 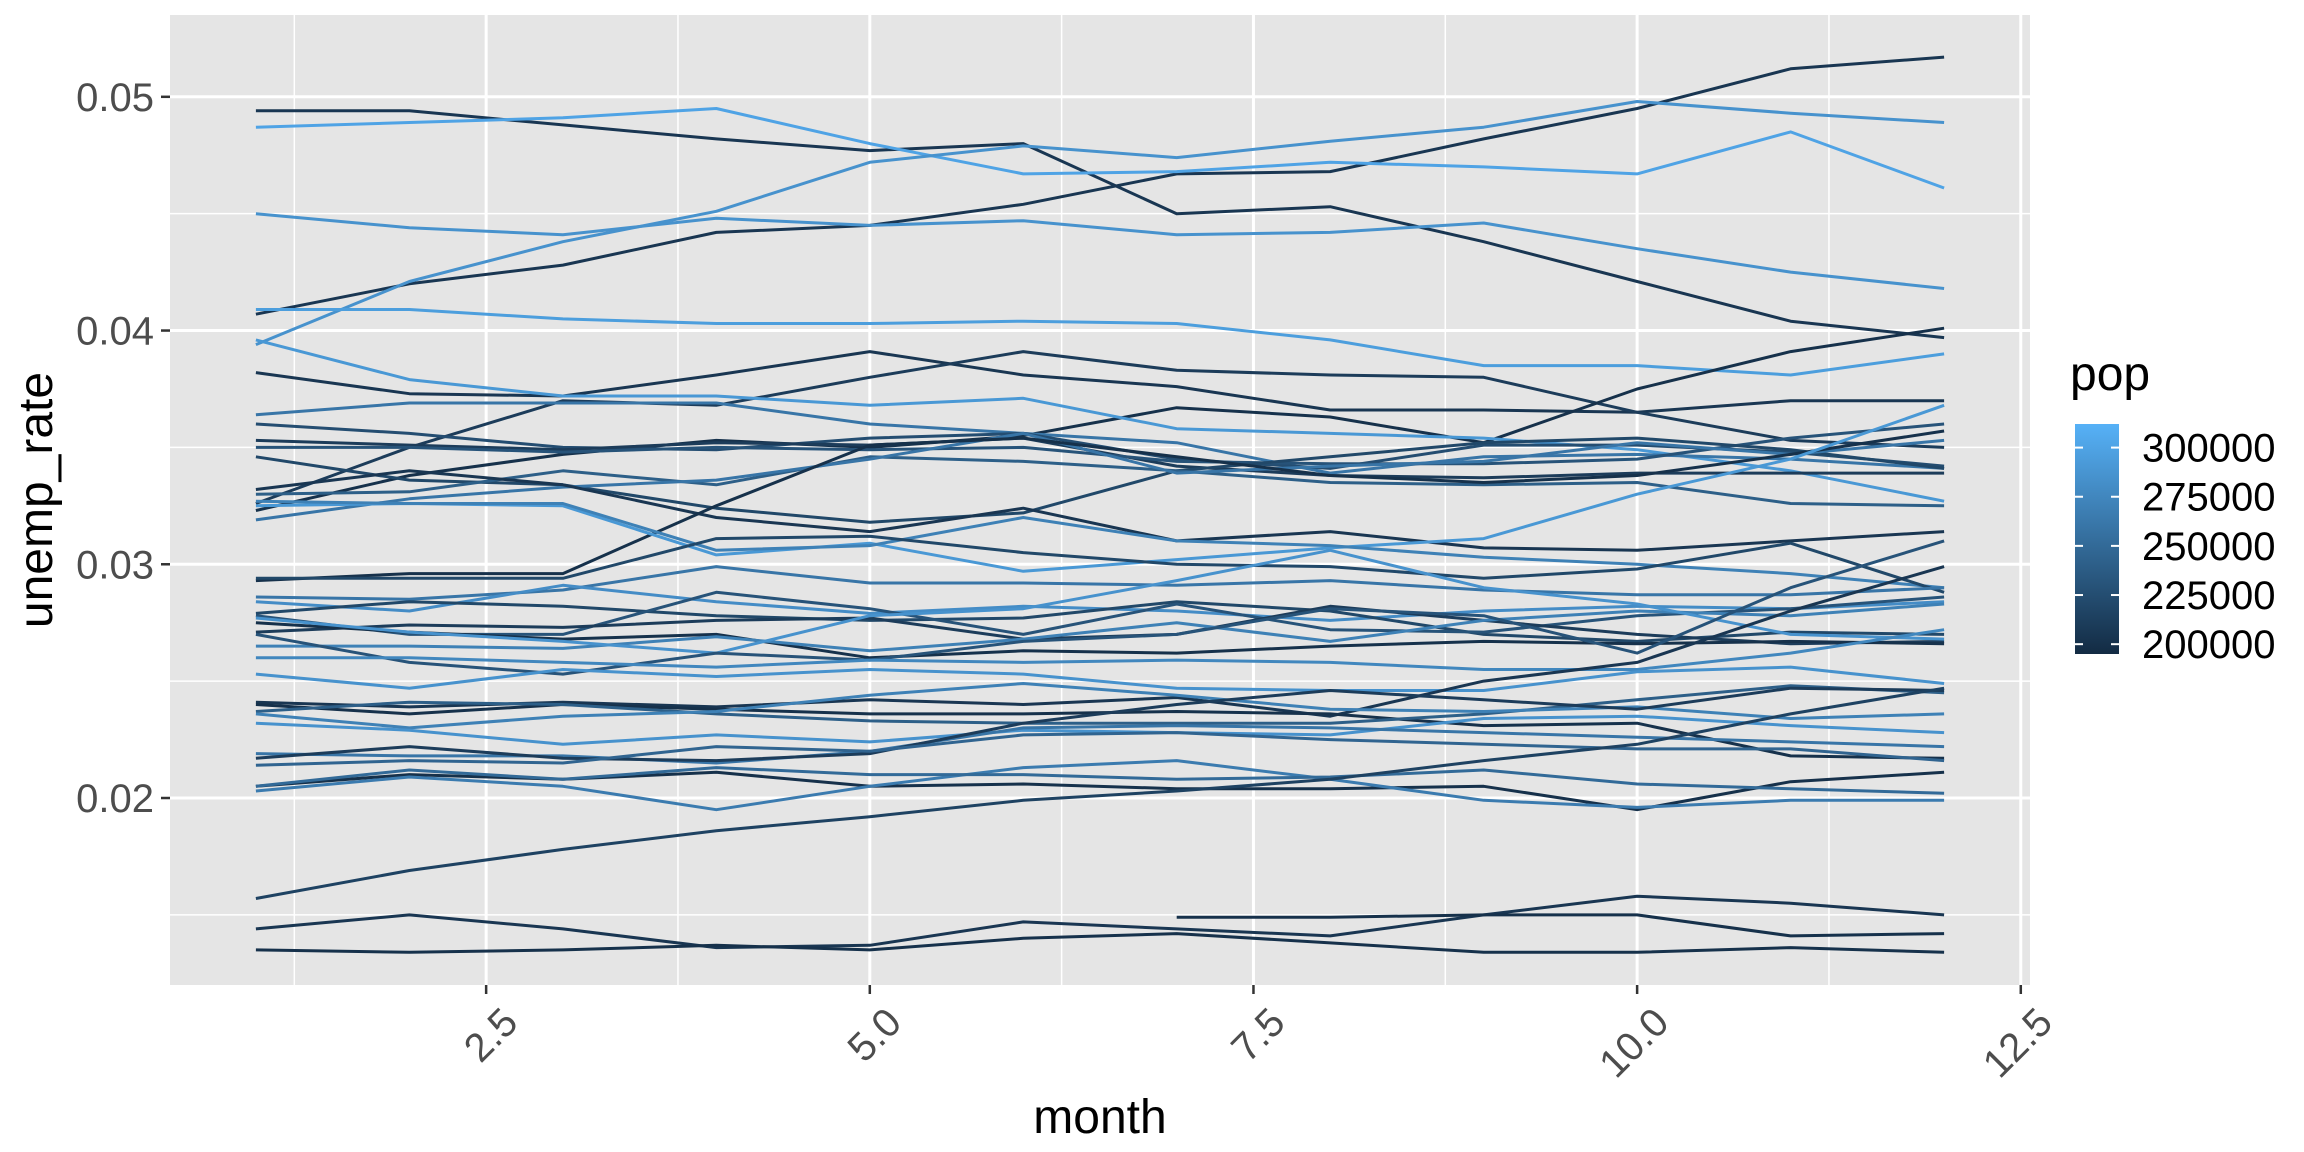 What do you see at coordinates (1099, 1117) in the screenshot?
I see `x-axis-title: month` at bounding box center [1099, 1117].